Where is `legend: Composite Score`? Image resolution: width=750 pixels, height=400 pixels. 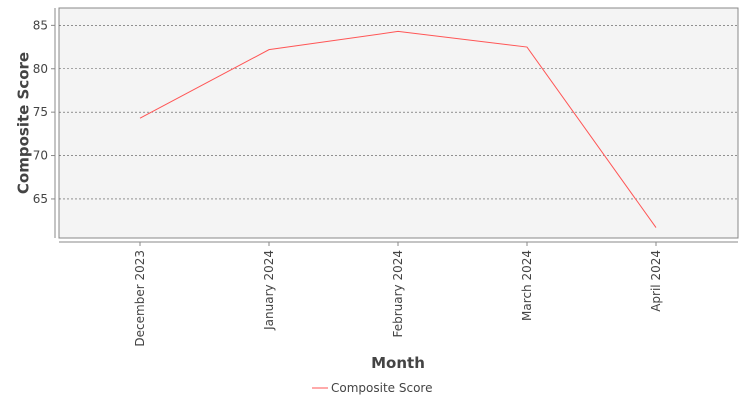
legend: Composite Score is located at coordinates (372, 388).